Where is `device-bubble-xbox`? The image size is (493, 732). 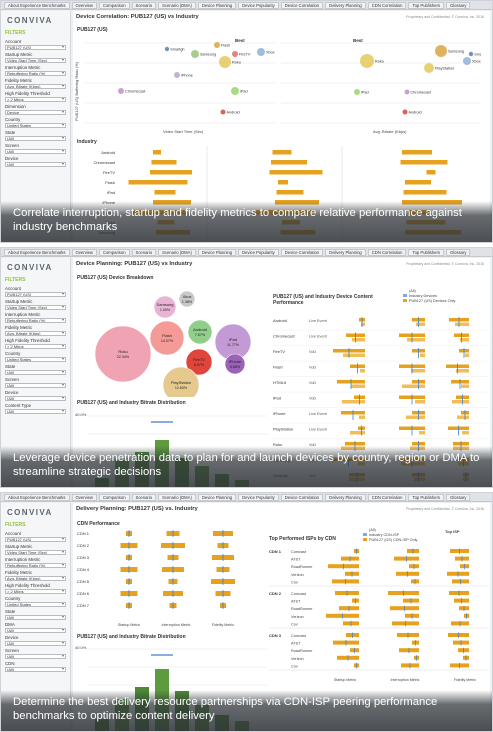
device-bubble-xbox is located at coordinates (187, 299).